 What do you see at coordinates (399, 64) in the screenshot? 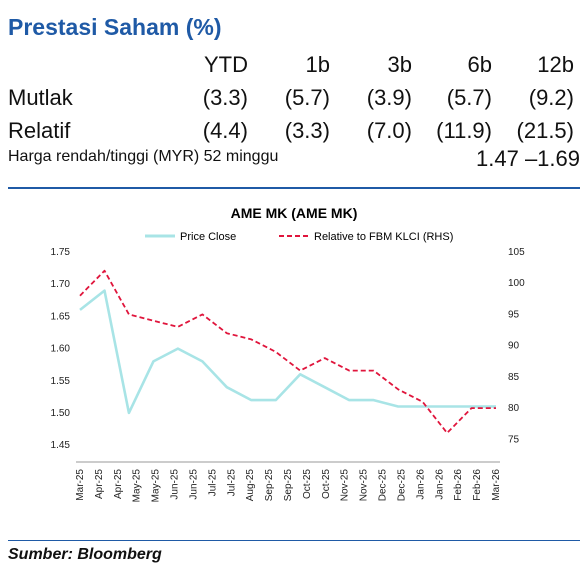
I see `col-header: 3b` at bounding box center [399, 64].